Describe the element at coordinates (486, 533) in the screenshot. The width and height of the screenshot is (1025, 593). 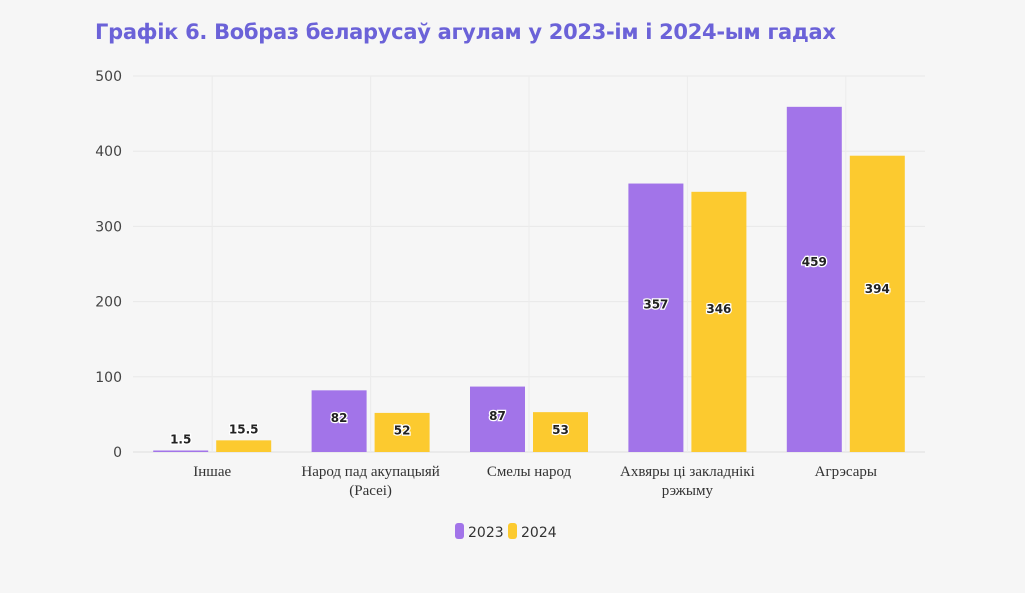
I see `legend-label: 2023` at that location.